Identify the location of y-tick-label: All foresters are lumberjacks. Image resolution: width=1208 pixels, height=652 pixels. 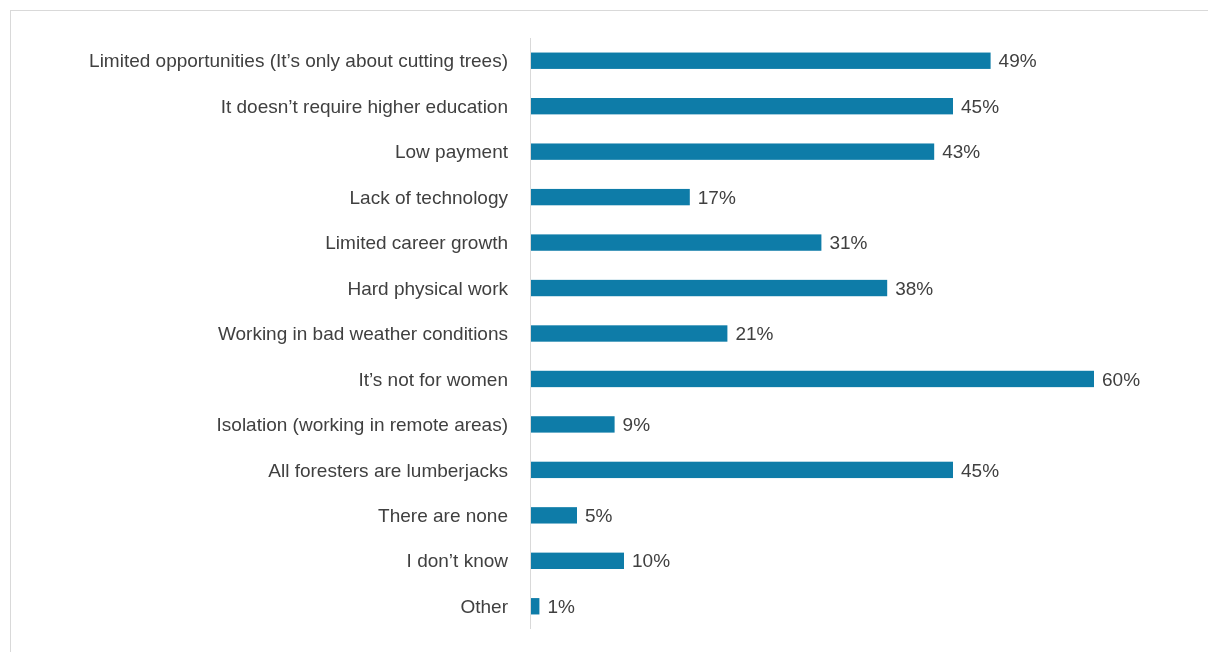
(388, 470).